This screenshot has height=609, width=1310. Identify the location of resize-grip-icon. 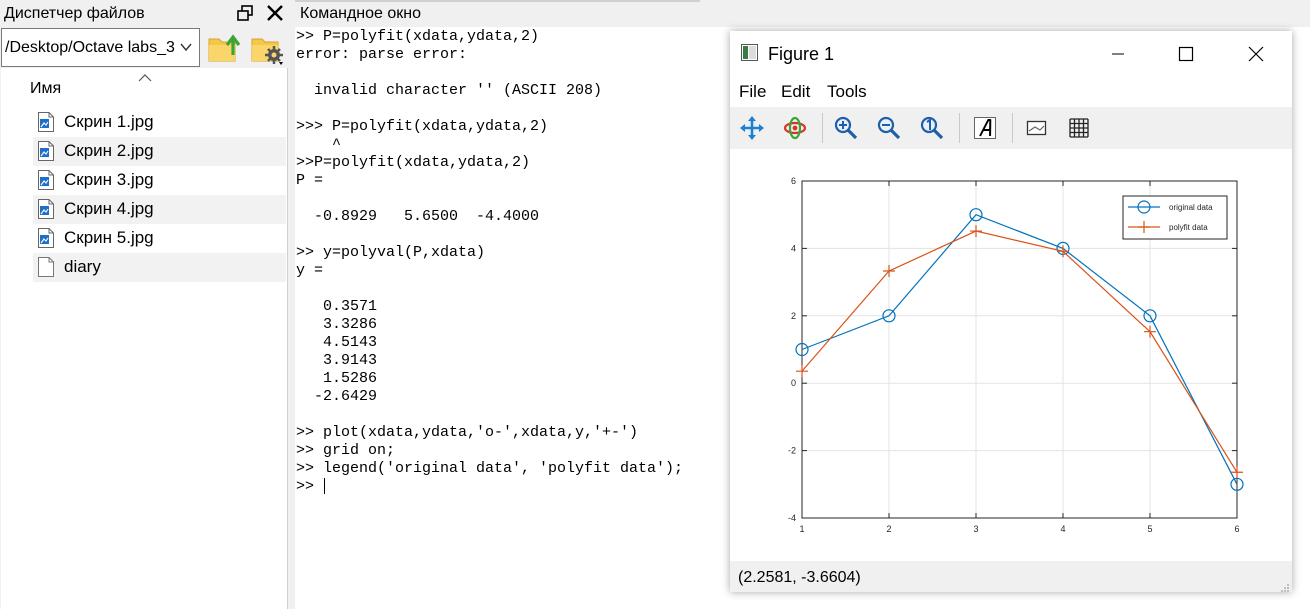
(1285, 586).